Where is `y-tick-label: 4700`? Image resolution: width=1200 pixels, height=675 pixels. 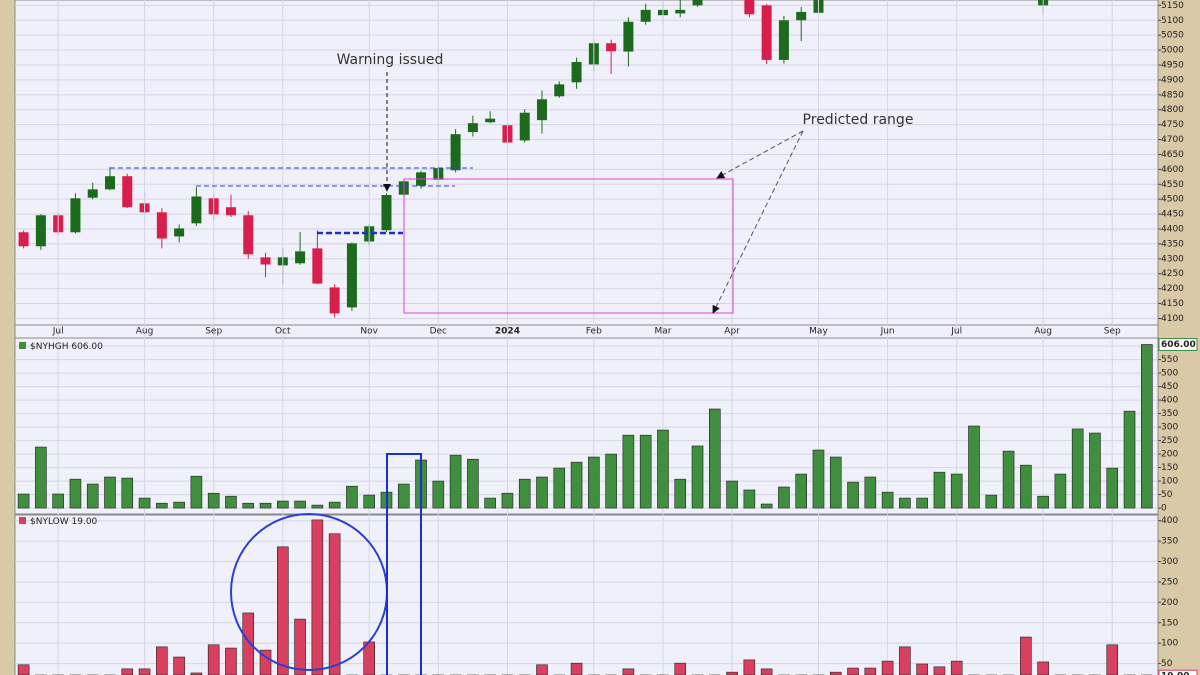 y-tick-label: 4700 is located at coordinates (1172, 140).